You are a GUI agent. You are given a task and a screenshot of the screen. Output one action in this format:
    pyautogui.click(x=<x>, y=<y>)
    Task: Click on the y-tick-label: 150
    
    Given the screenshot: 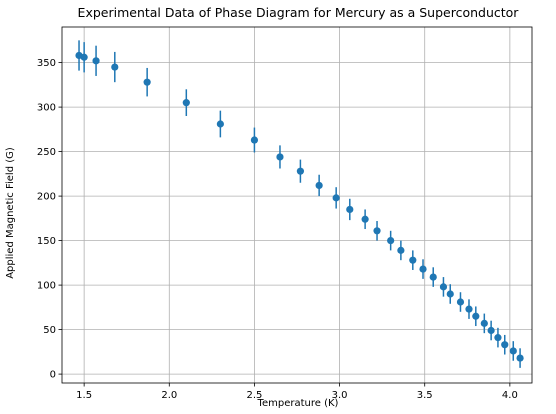 What is the action you would take?
    pyautogui.click(x=46, y=241)
    